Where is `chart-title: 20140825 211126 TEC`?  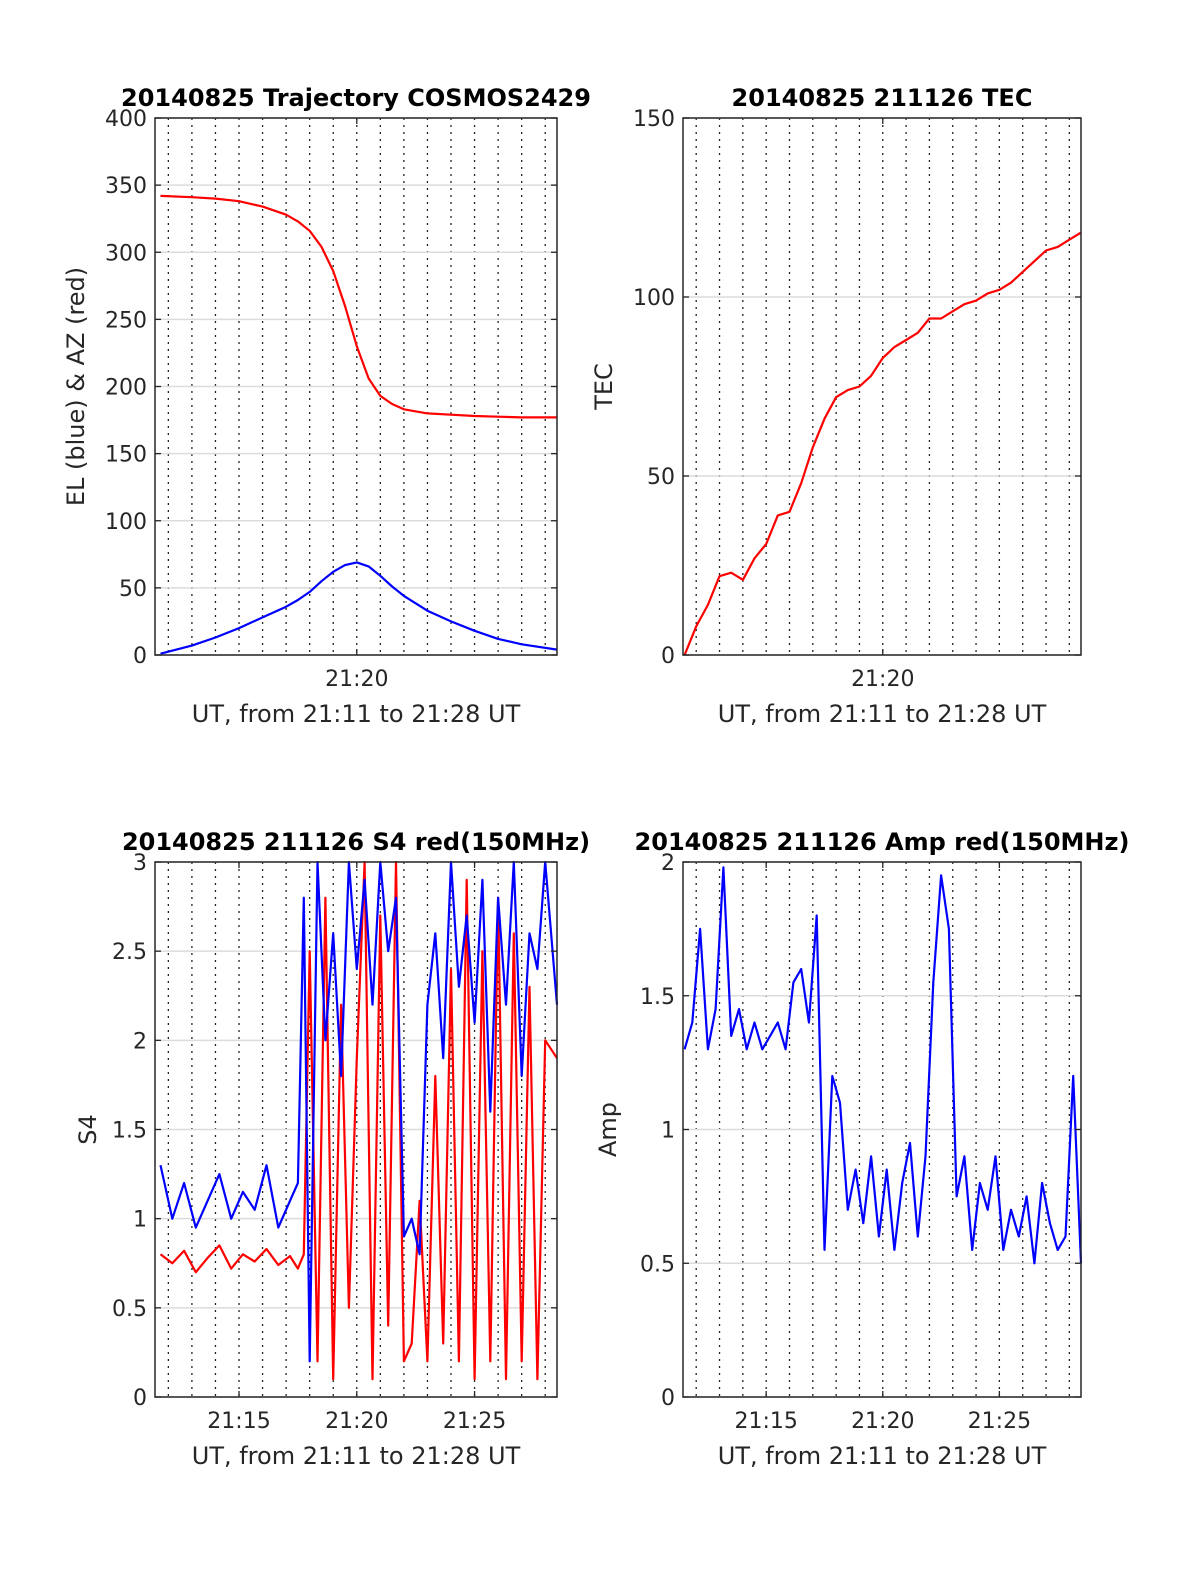 chart-title: 20140825 211126 TEC is located at coordinates (882, 98).